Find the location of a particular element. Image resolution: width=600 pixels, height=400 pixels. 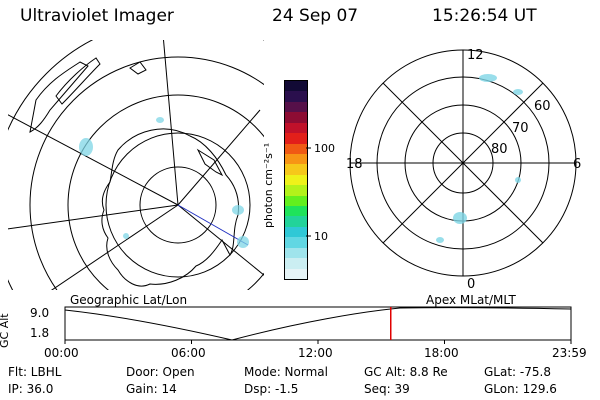

mlat-label-70: 70 is located at coordinates (520, 128).